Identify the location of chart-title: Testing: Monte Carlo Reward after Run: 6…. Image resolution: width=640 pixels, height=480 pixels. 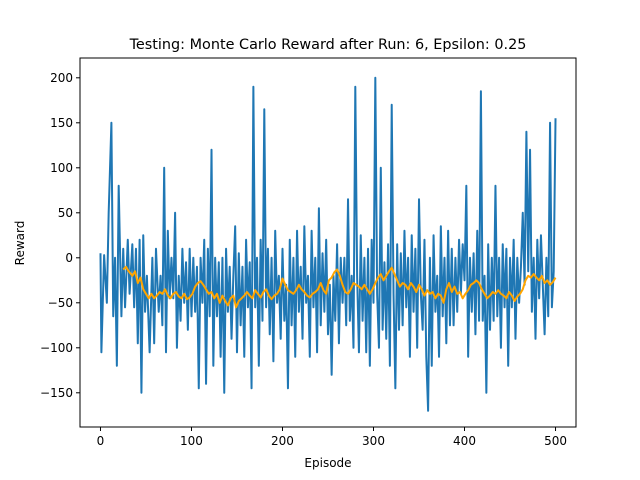
(328, 45).